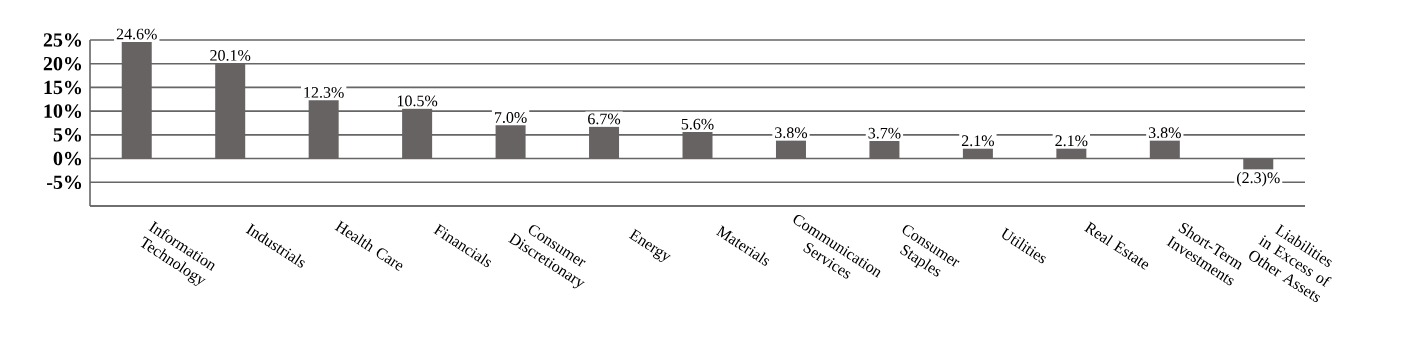  Describe the element at coordinates (62, 40) in the screenshot. I see `y-tick-label: 25%` at that location.